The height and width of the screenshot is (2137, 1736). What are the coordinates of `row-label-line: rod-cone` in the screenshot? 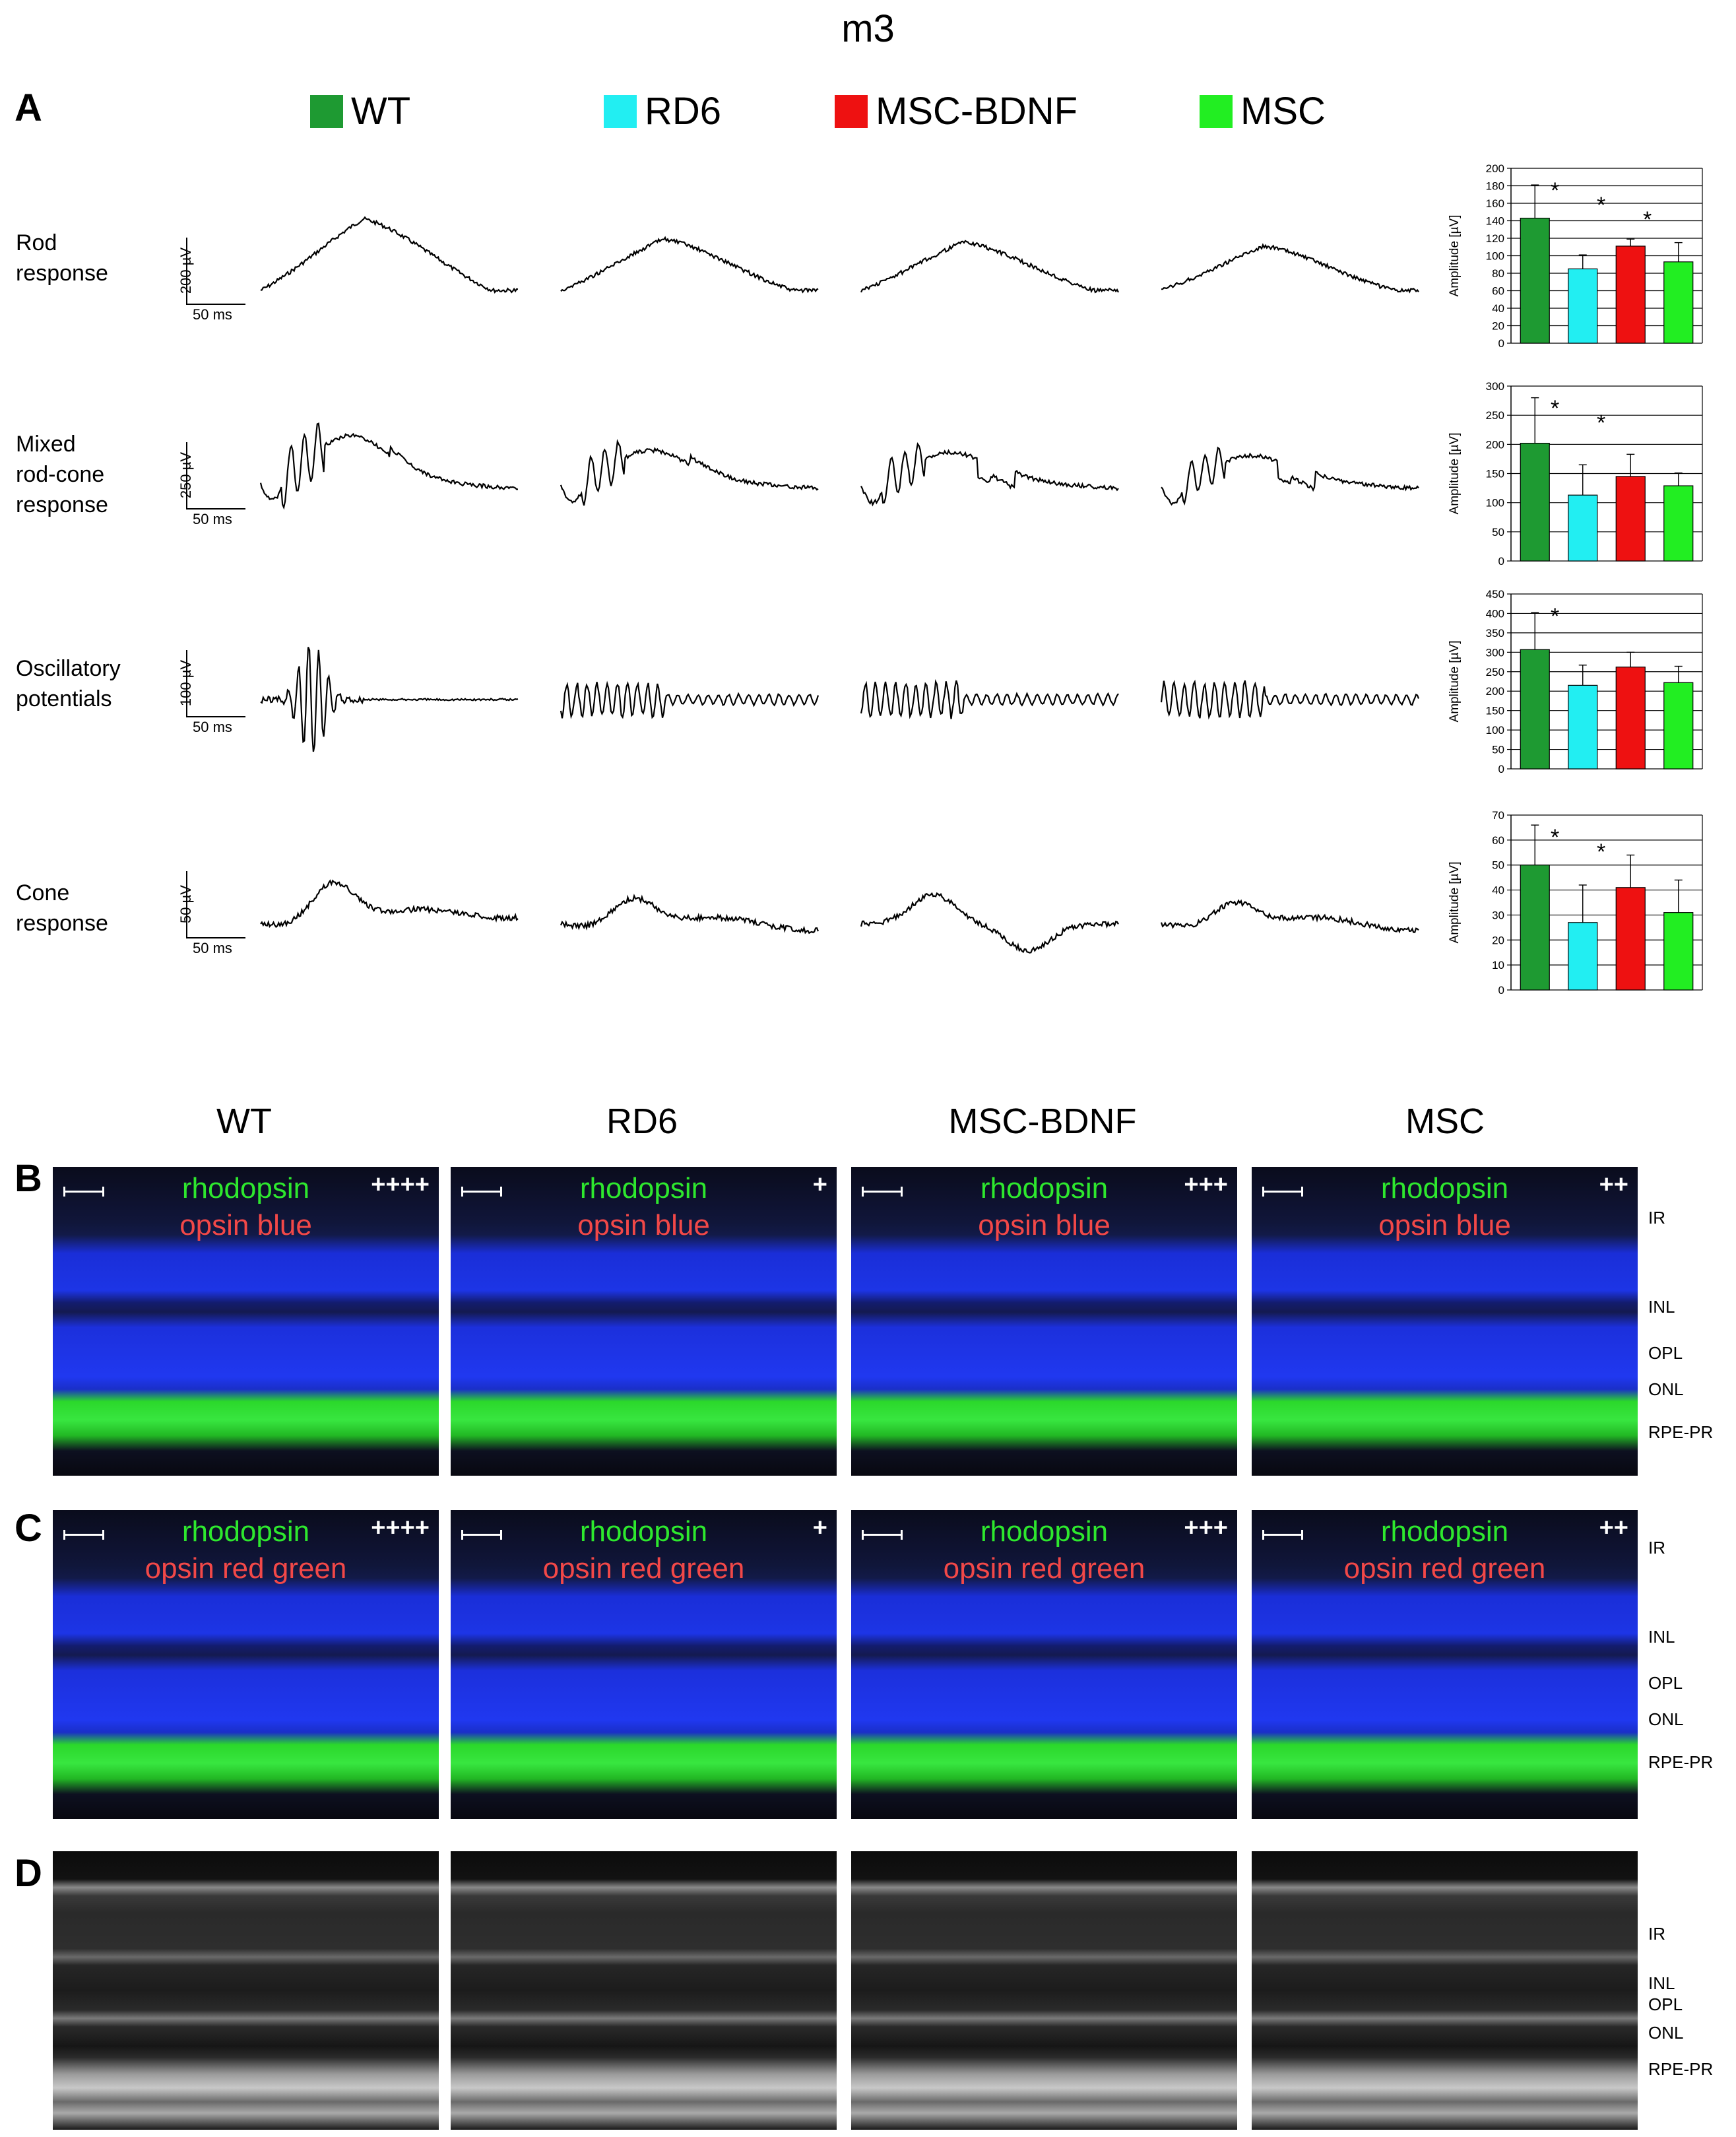 It's located at (61, 474).